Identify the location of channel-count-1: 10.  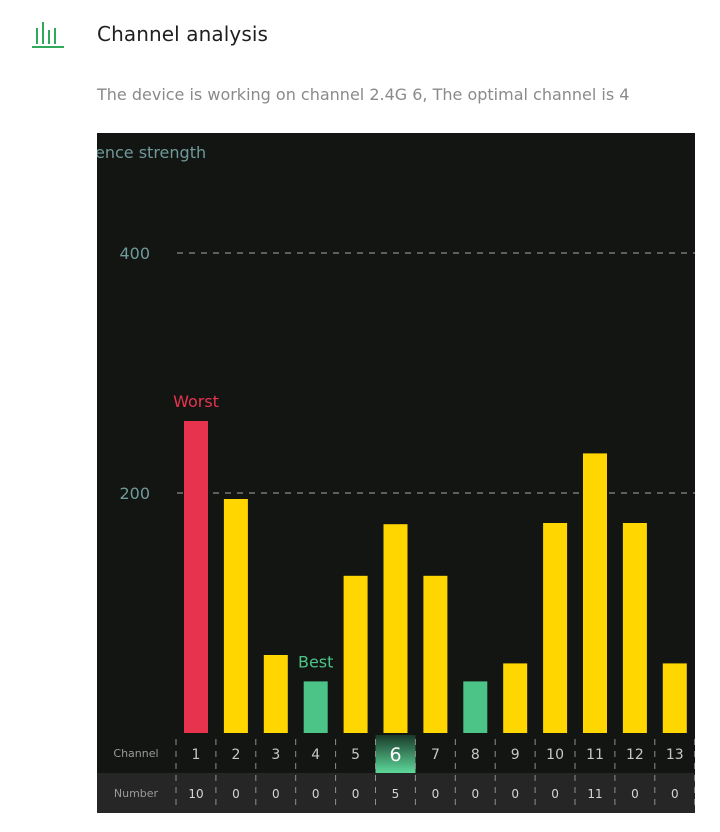
(195, 794).